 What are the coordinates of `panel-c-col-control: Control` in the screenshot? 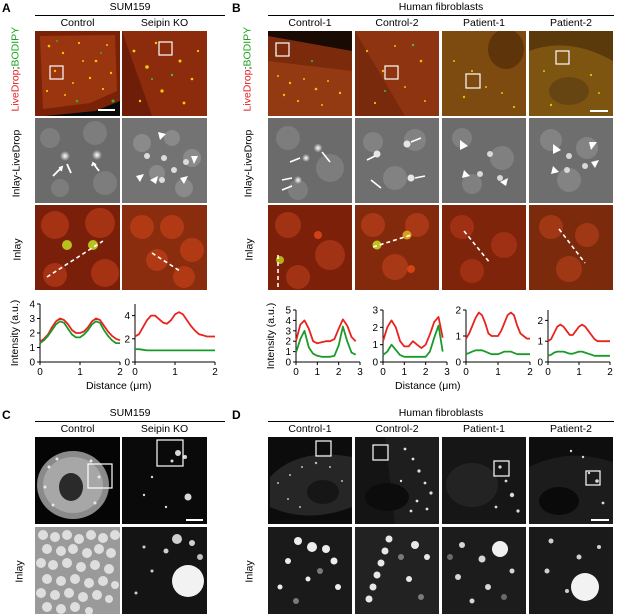 It's located at (77, 429).